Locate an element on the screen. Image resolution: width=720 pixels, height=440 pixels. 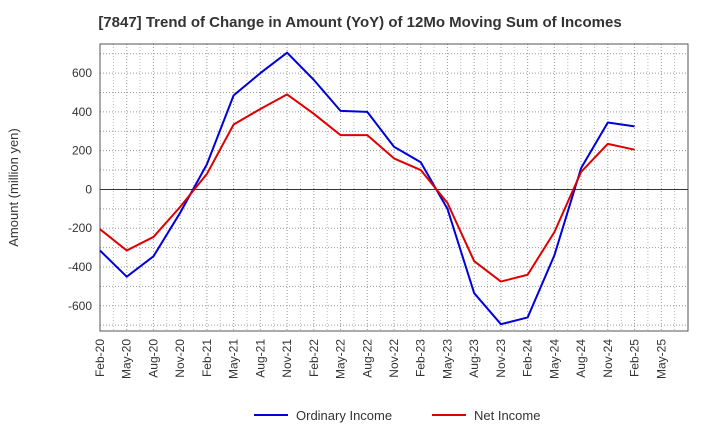
y-tick-label: 0 is located at coordinates (88, 189).